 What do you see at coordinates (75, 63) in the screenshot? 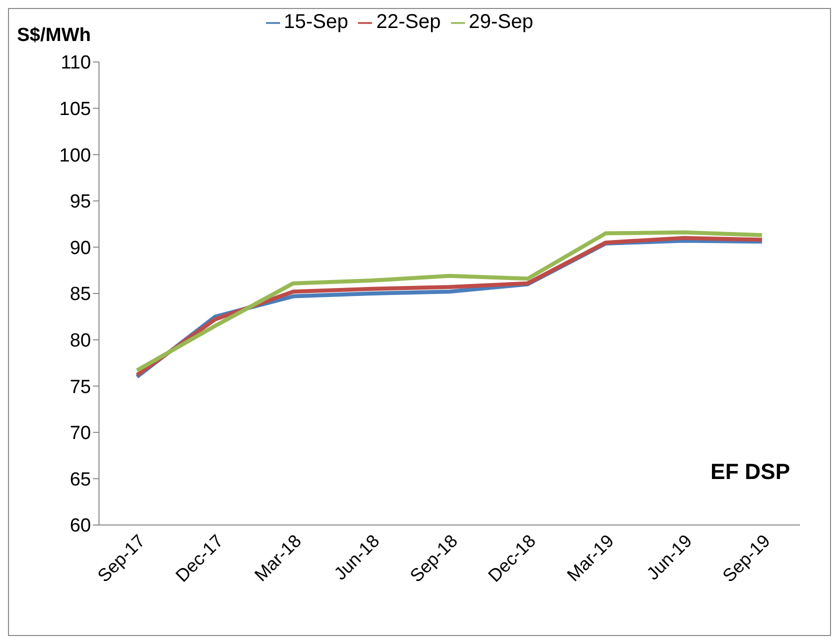
I see `y-tick-label: 110` at bounding box center [75, 63].